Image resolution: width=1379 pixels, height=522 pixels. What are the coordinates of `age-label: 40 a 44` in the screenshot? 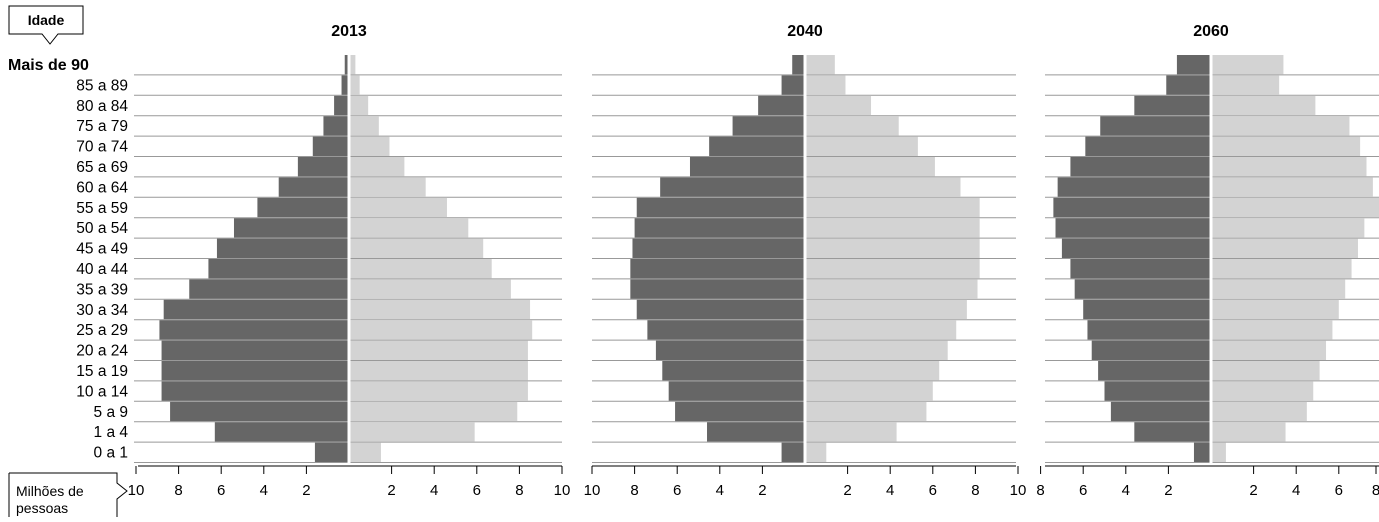 It's located at (102, 269).